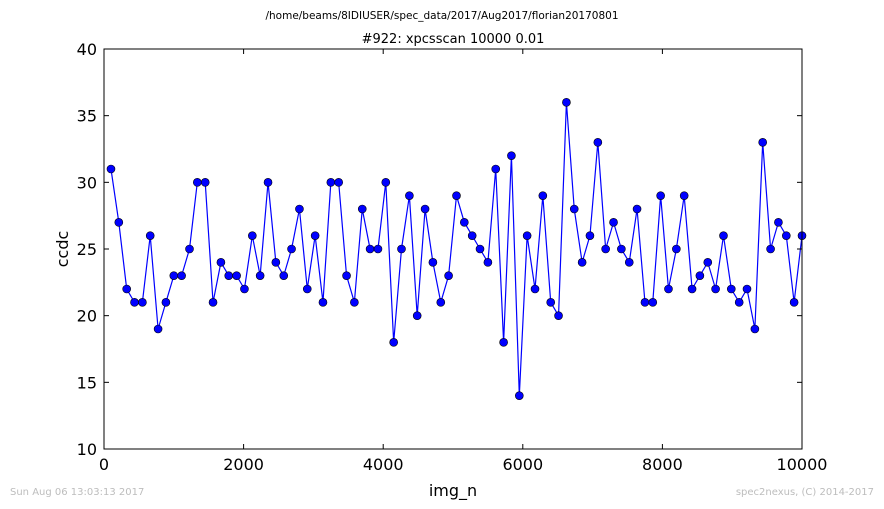  I want to click on x-tick-label: 6000, so click(522, 464).